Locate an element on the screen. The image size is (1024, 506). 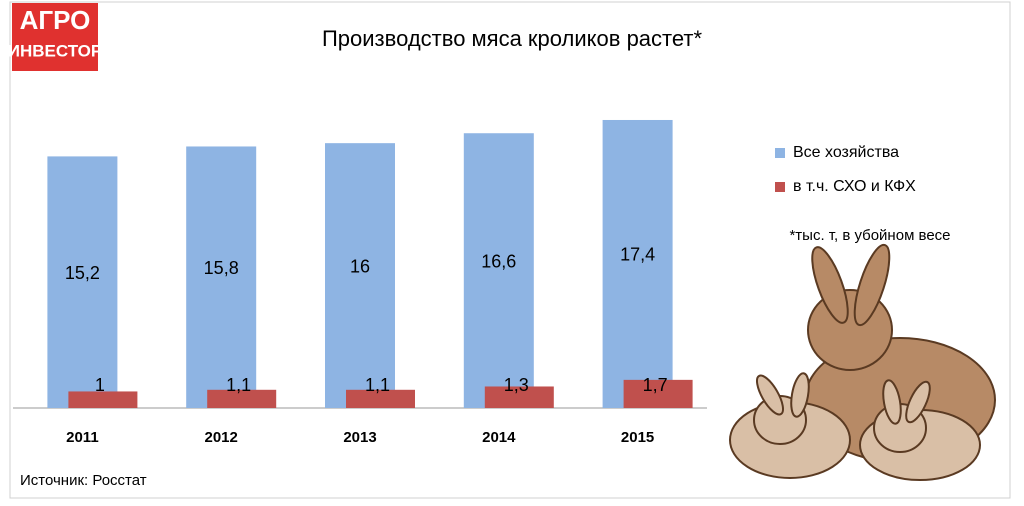
logo-text: ИНВЕСТОР is located at coordinates (55, 50).